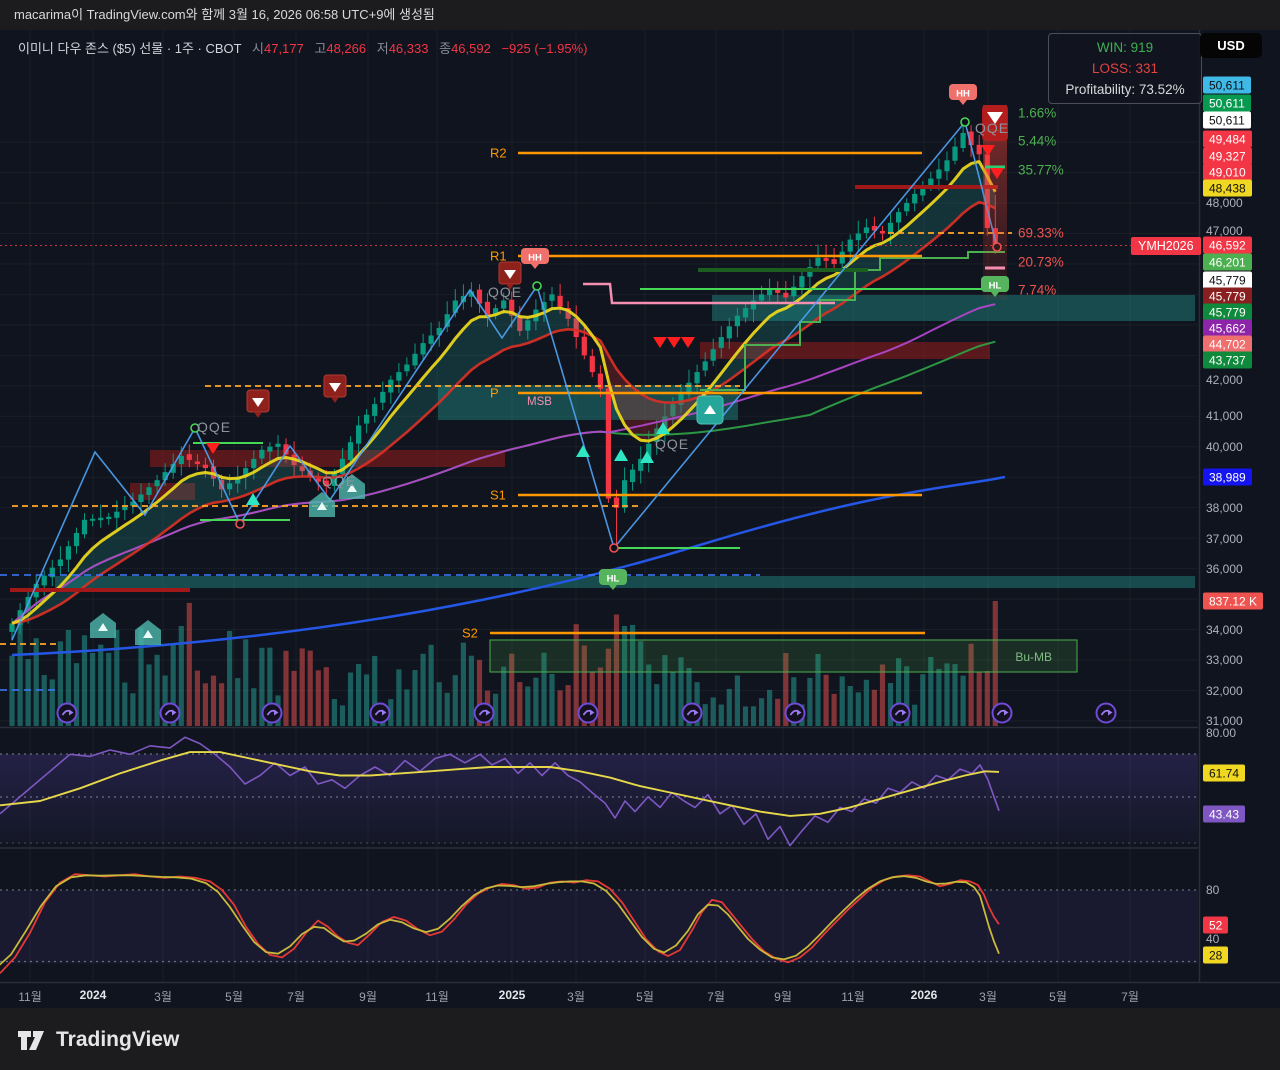 This screenshot has height=1070, width=1280. Describe the element at coordinates (1227, 245) in the screenshot. I see `price-label: 46,592` at that location.